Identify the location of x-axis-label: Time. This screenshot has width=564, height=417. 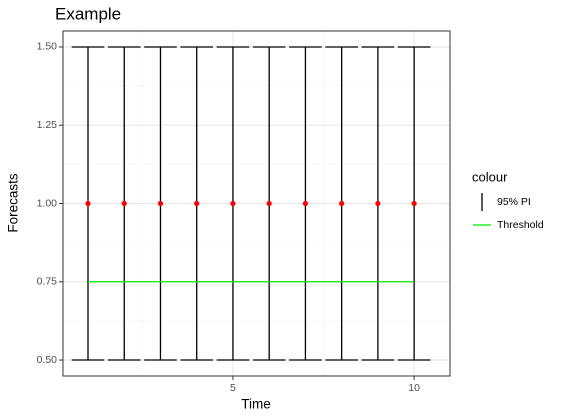
(256, 404).